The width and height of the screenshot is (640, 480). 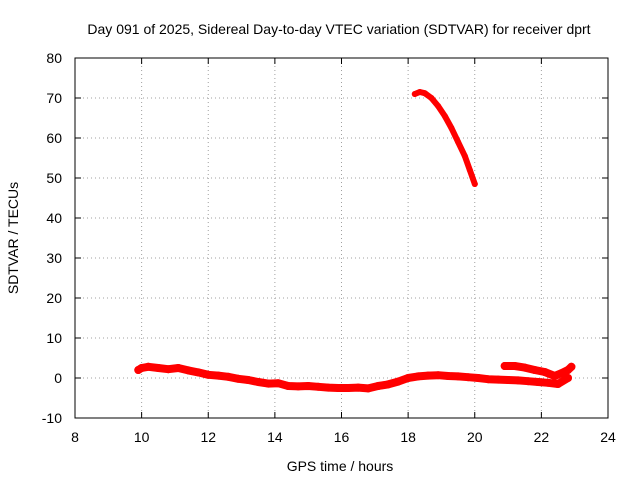 What do you see at coordinates (54, 338) in the screenshot?
I see `y-tick-label: 10` at bounding box center [54, 338].